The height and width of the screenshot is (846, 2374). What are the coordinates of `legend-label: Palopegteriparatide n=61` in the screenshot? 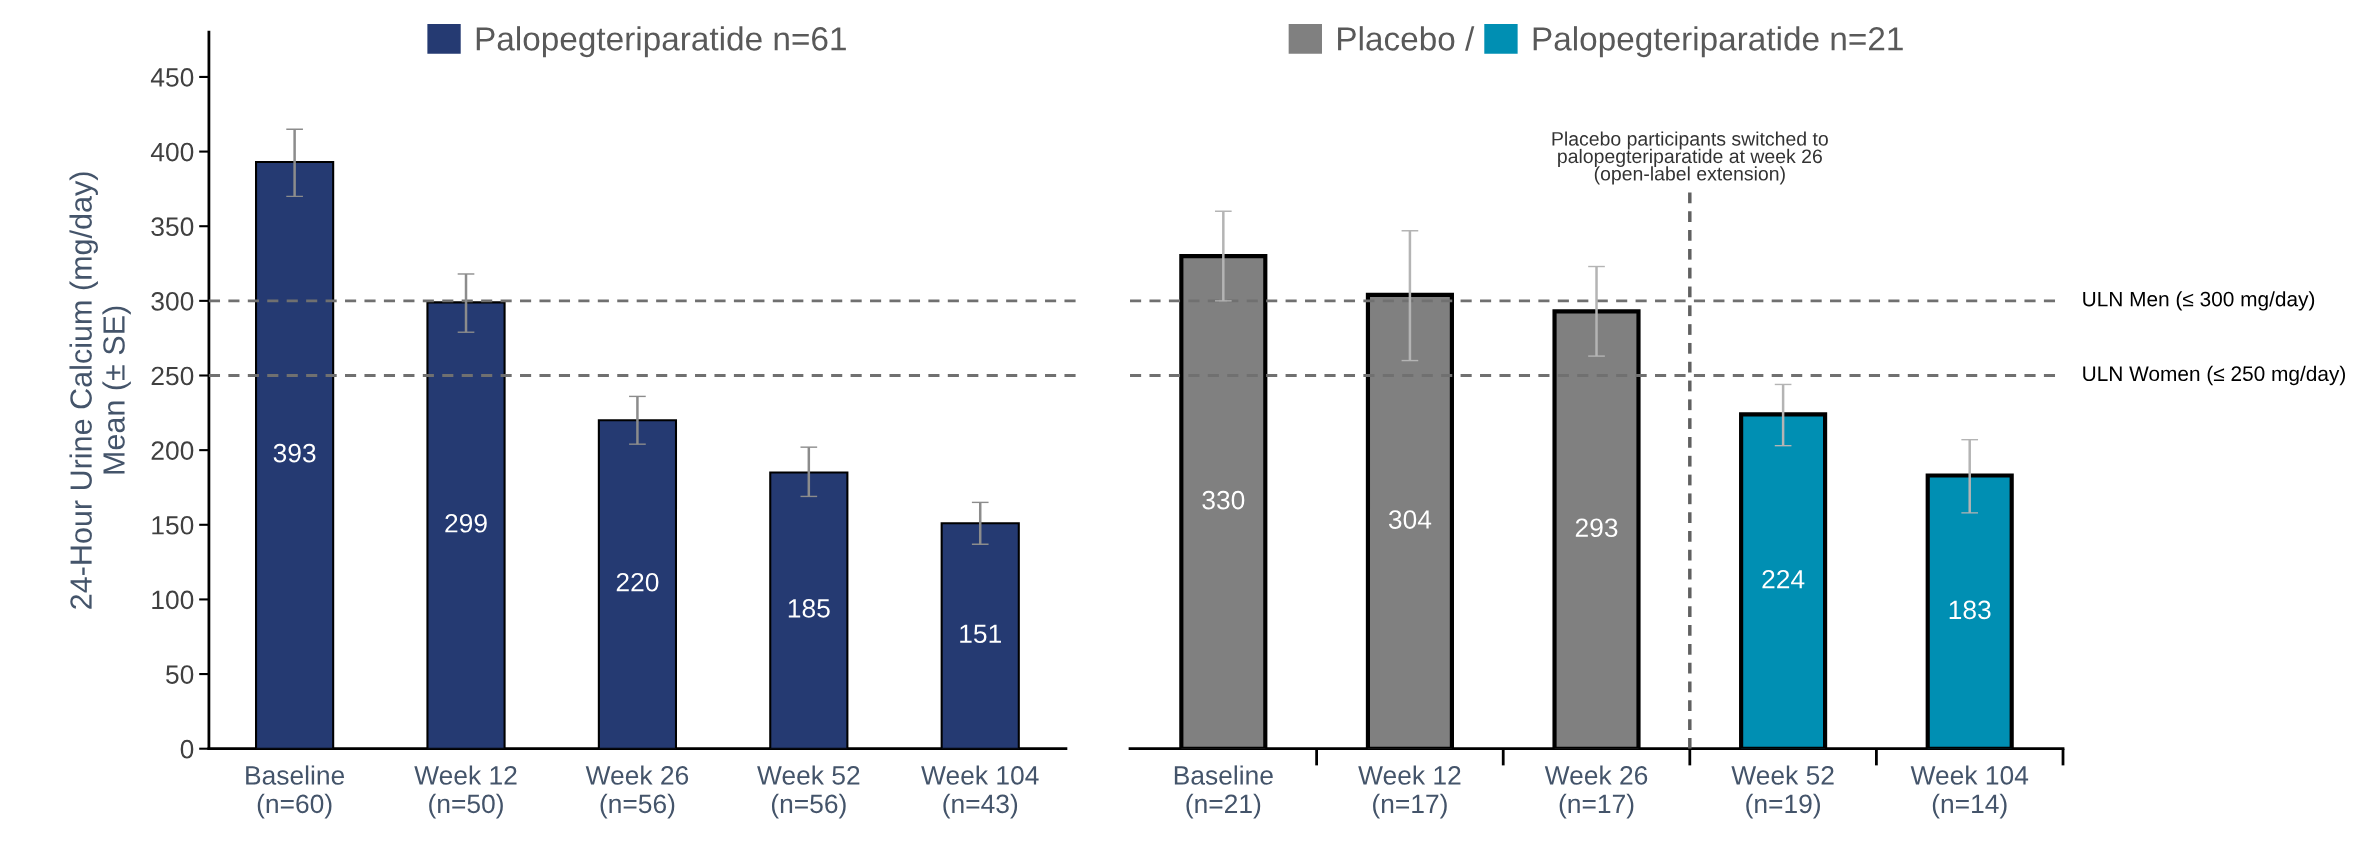 It's located at (661, 42).